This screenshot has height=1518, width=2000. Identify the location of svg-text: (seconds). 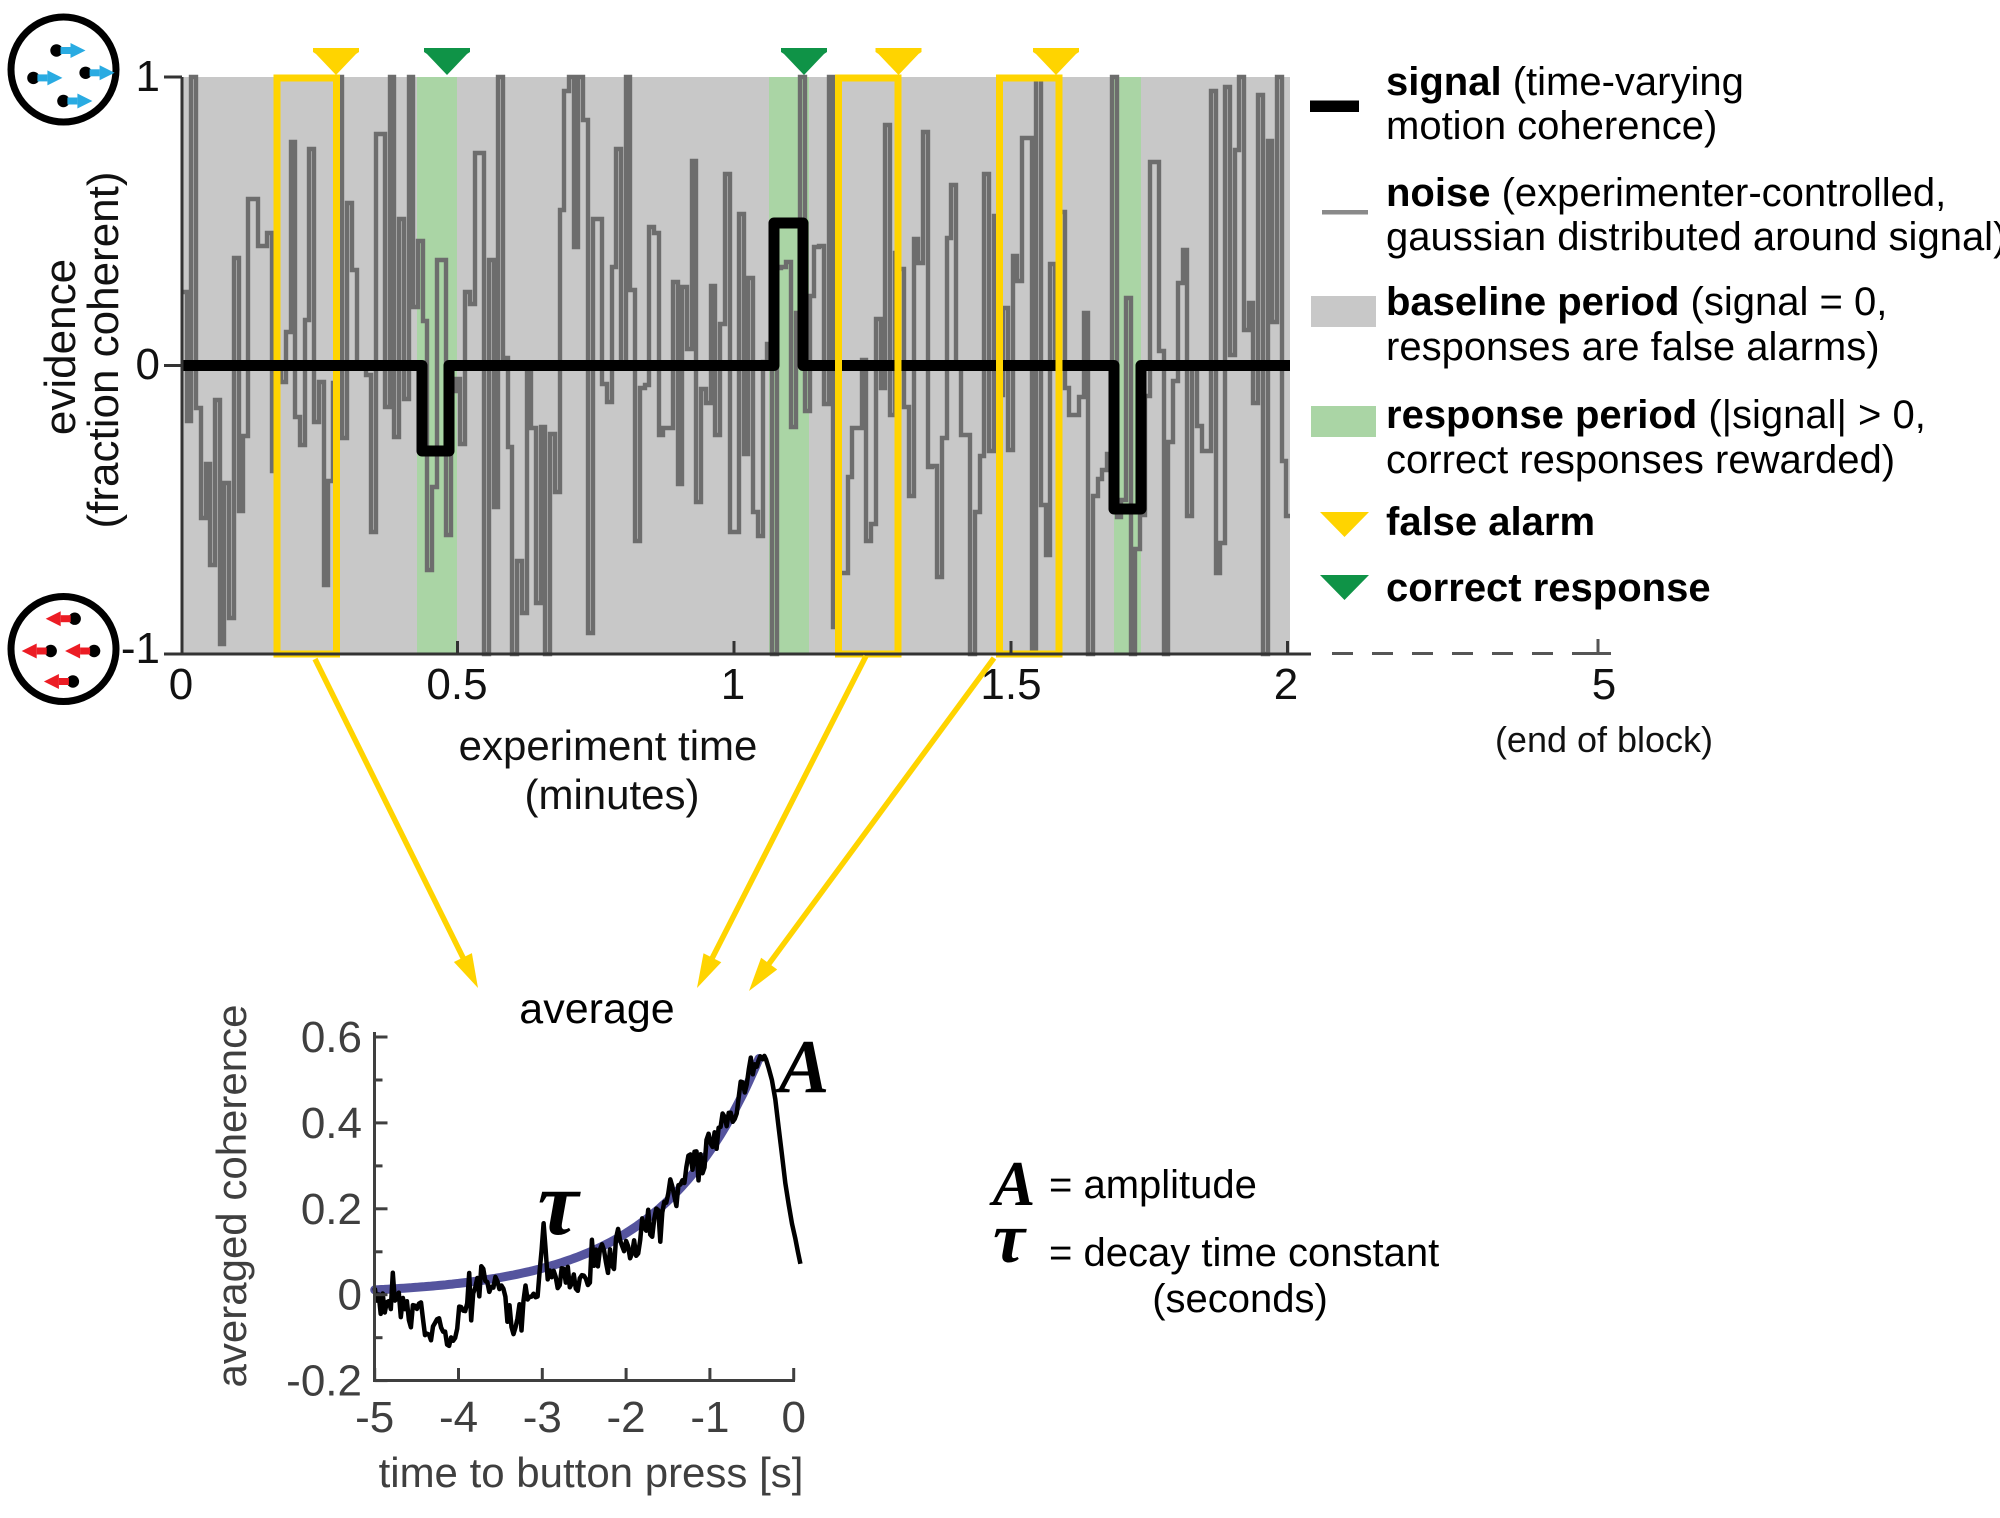
(1240, 1299).